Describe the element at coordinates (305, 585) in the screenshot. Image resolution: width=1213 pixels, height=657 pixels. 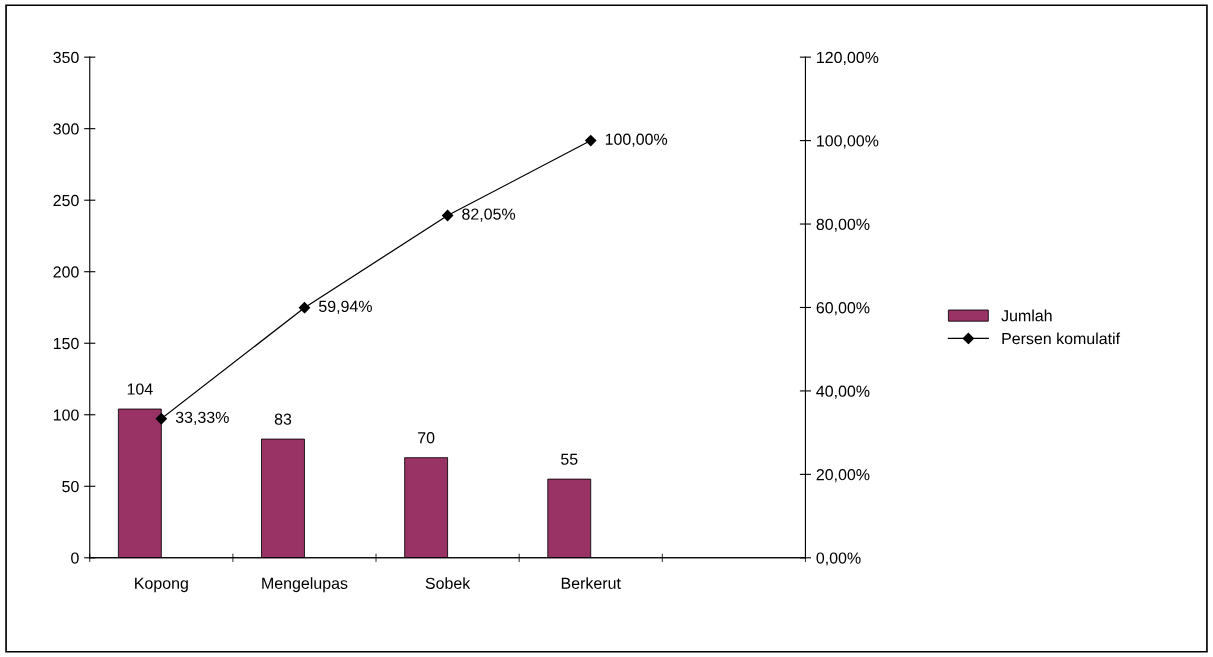
I see `x-tick-label: Mengelupas` at that location.